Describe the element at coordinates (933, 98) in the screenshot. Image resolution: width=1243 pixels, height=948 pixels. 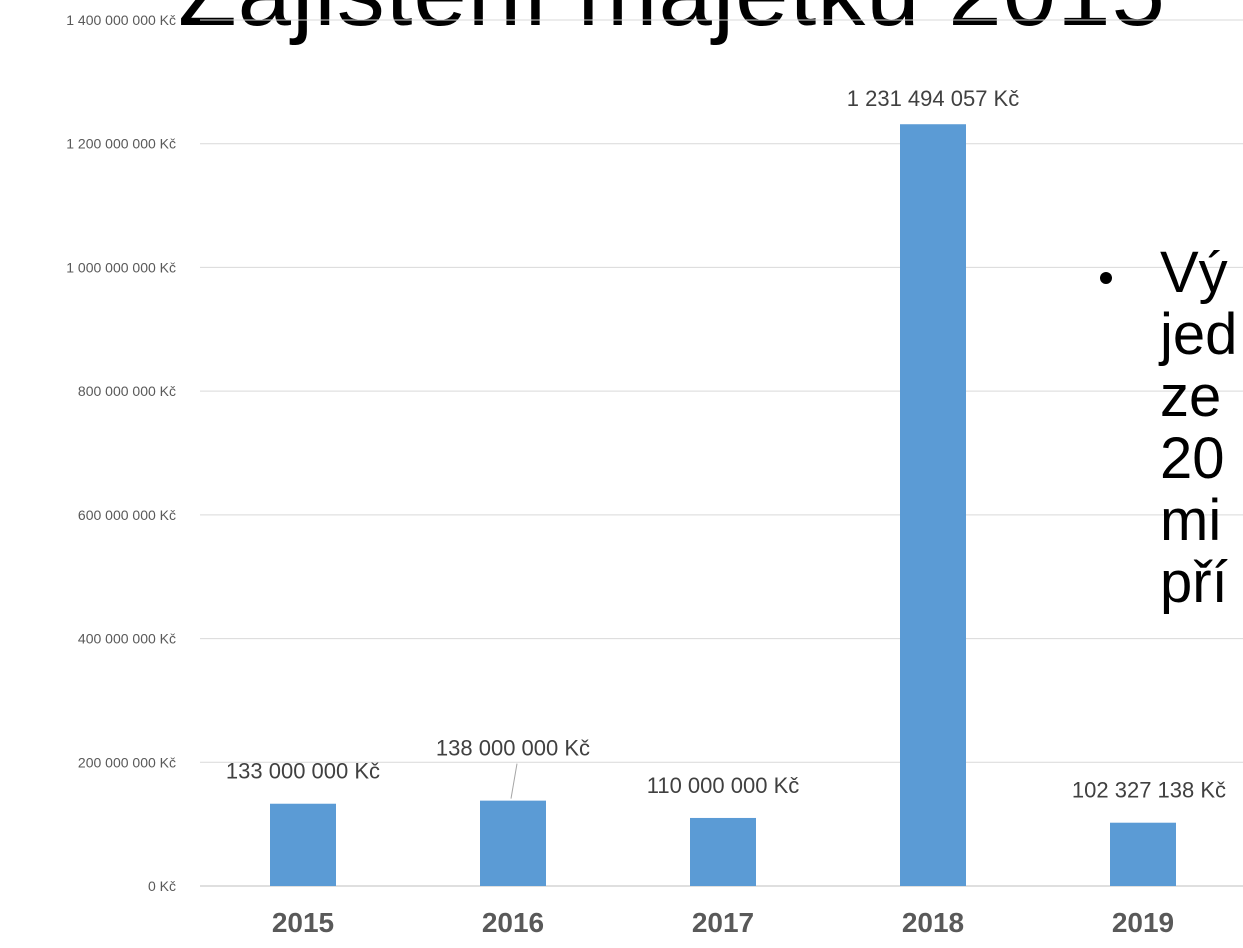
I see `data-label: 1 231 494 057 Kč` at that location.